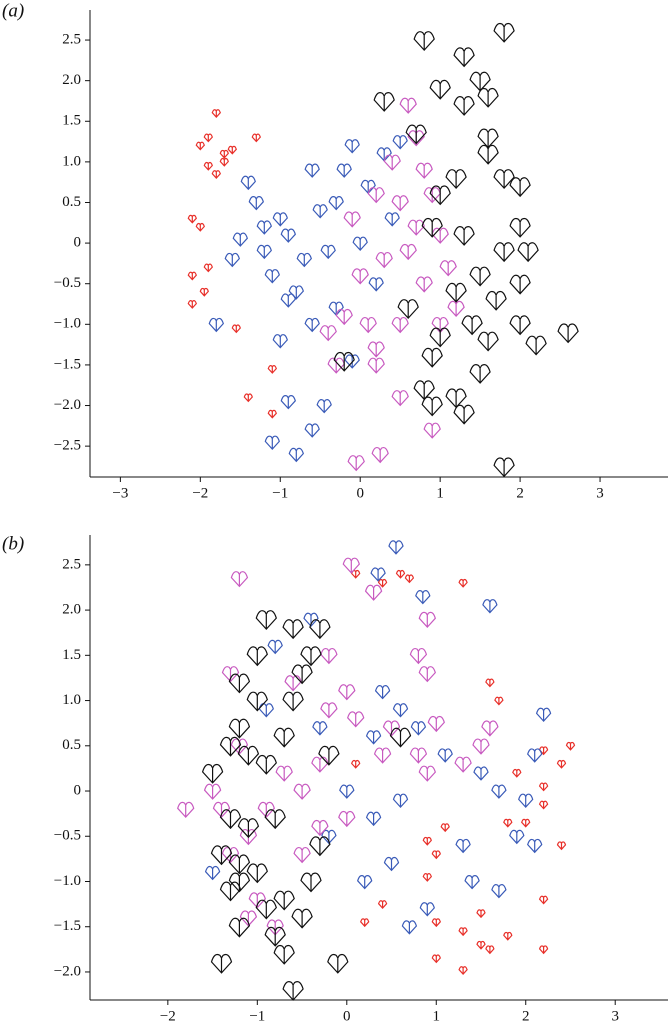 This screenshot has height=1026, width=668. What do you see at coordinates (67, 446) in the screenshot?
I see `y-tick-label: −2.5` at bounding box center [67, 446].